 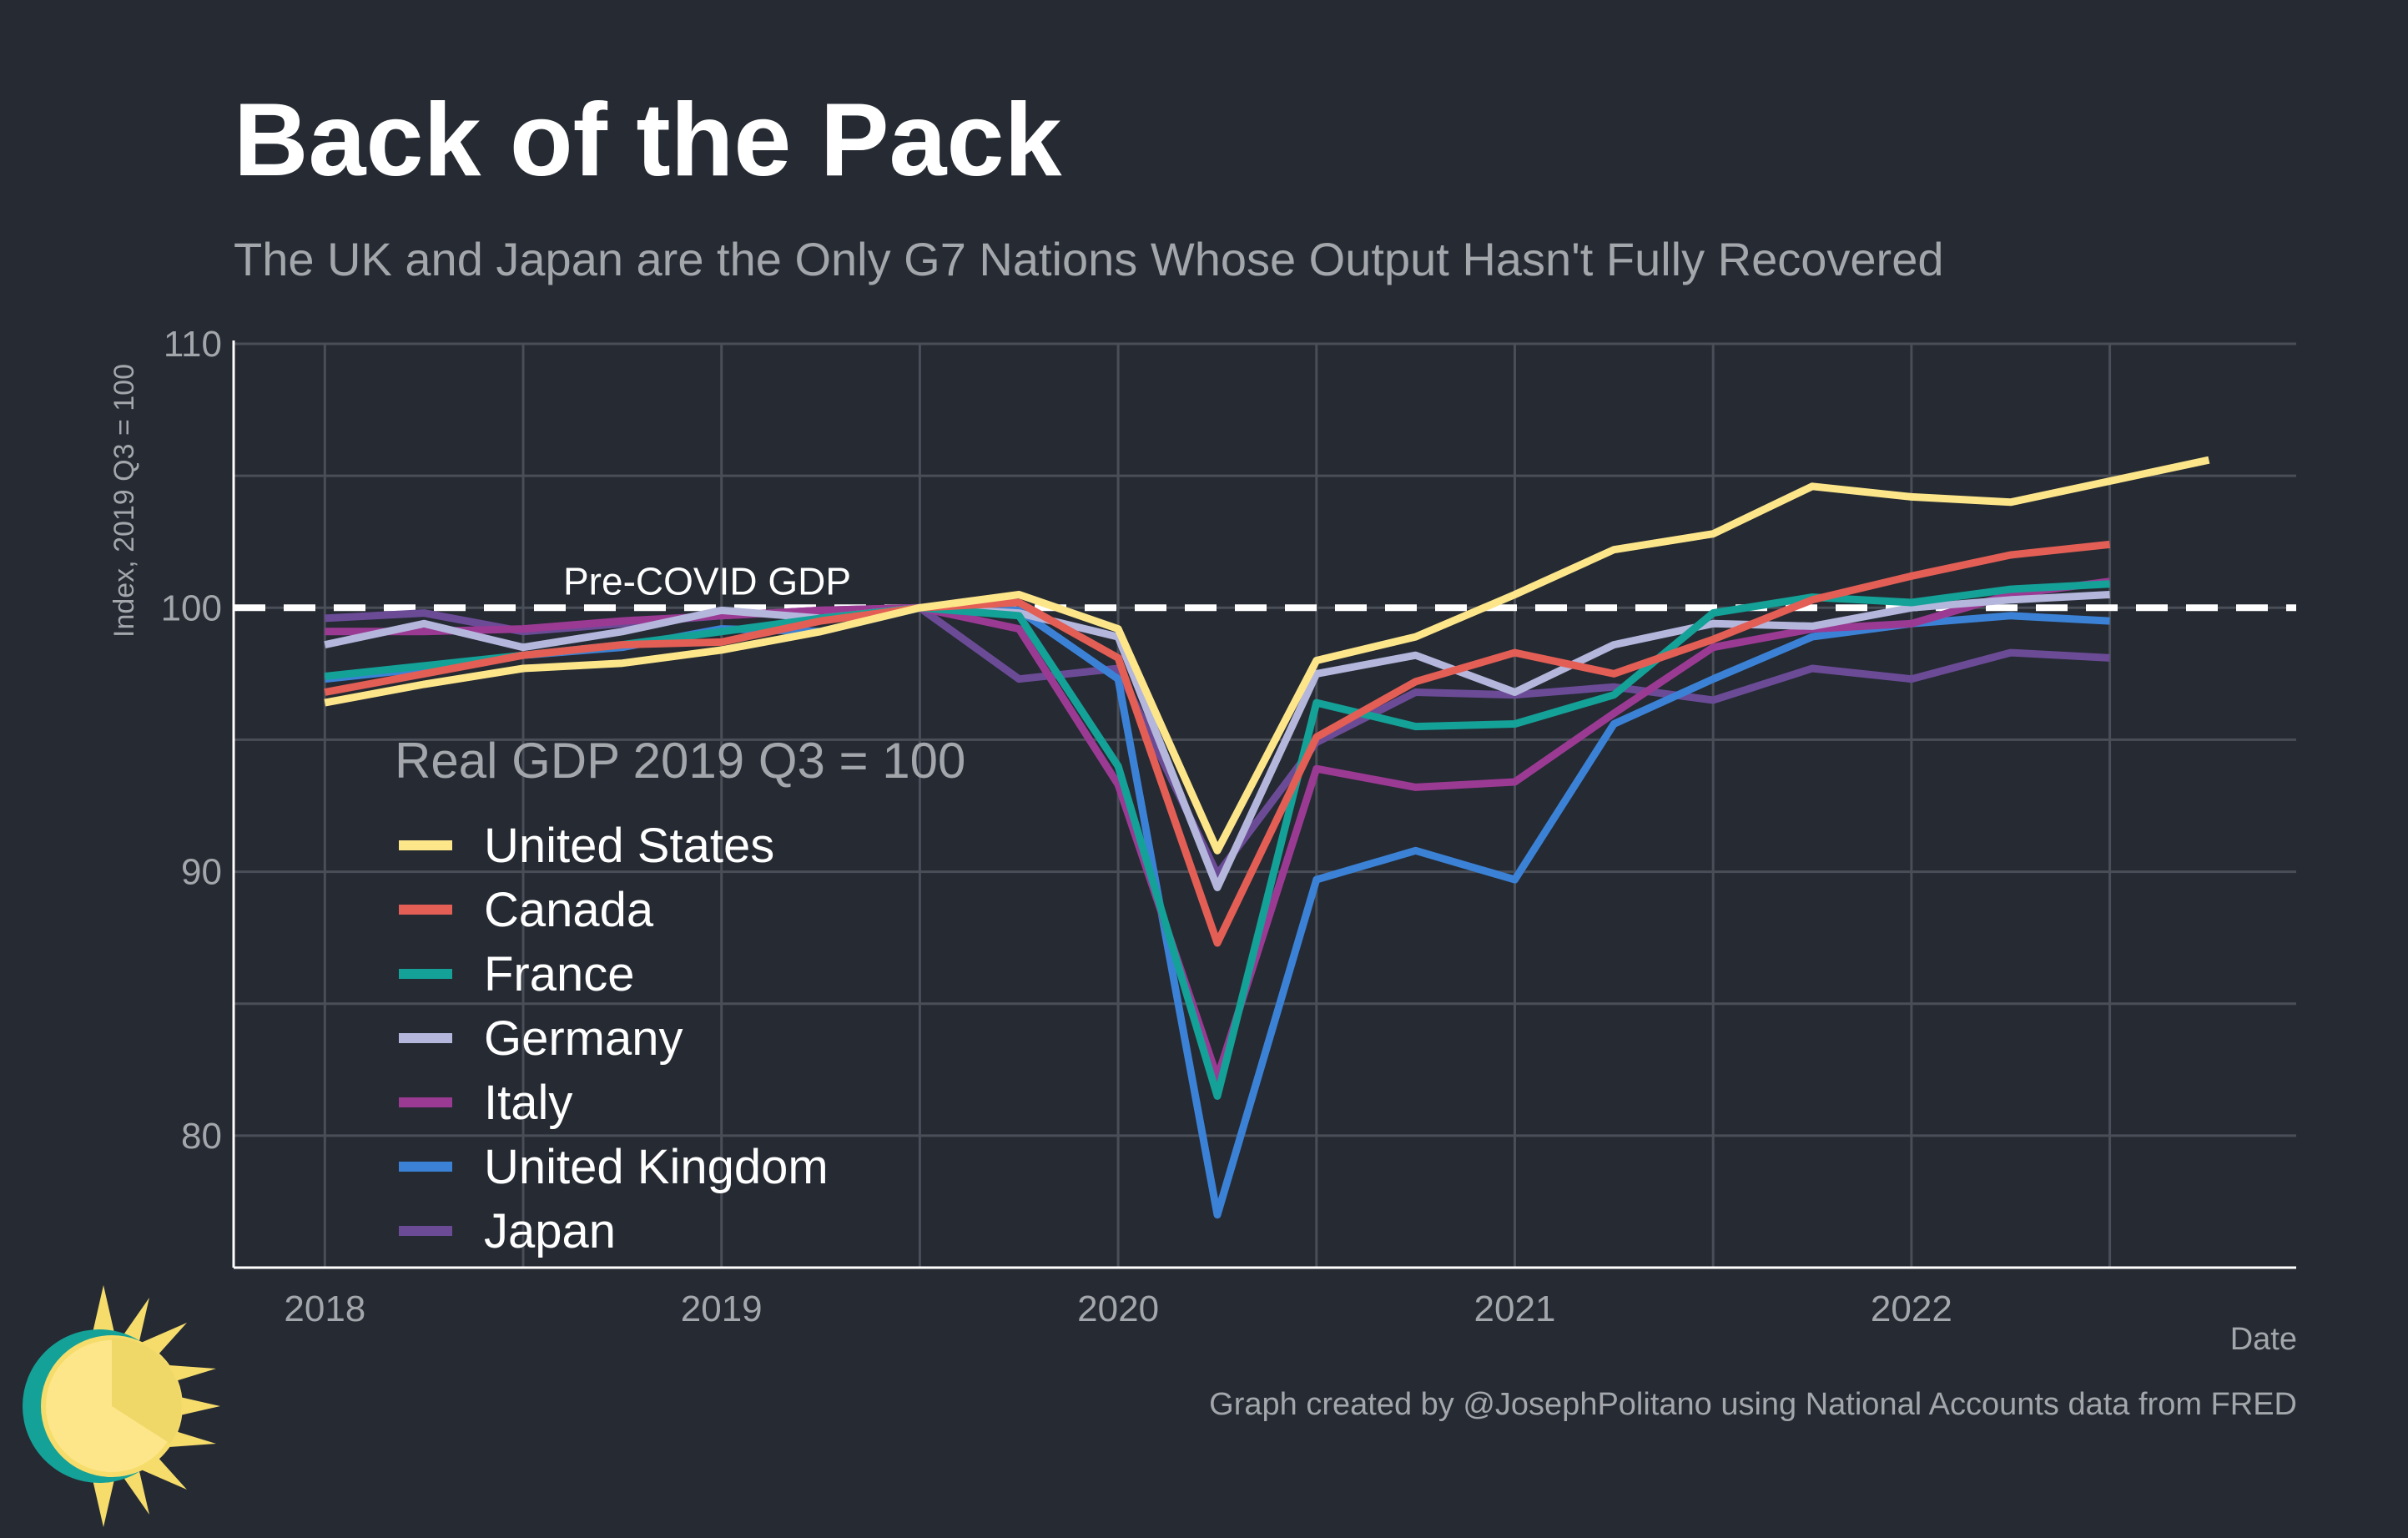 I want to click on legend-label: Canada, so click(x=569, y=910).